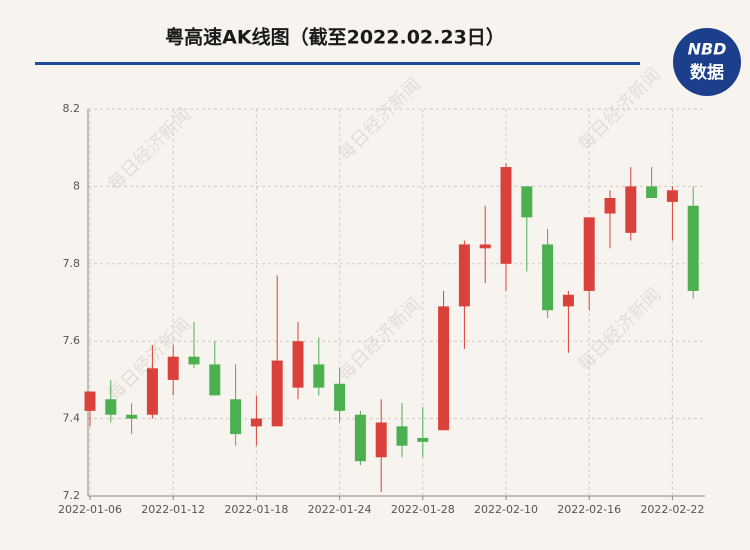  Describe the element at coordinates (340, 509) in the screenshot. I see `x-tick-label: 2022-01-24` at that location.